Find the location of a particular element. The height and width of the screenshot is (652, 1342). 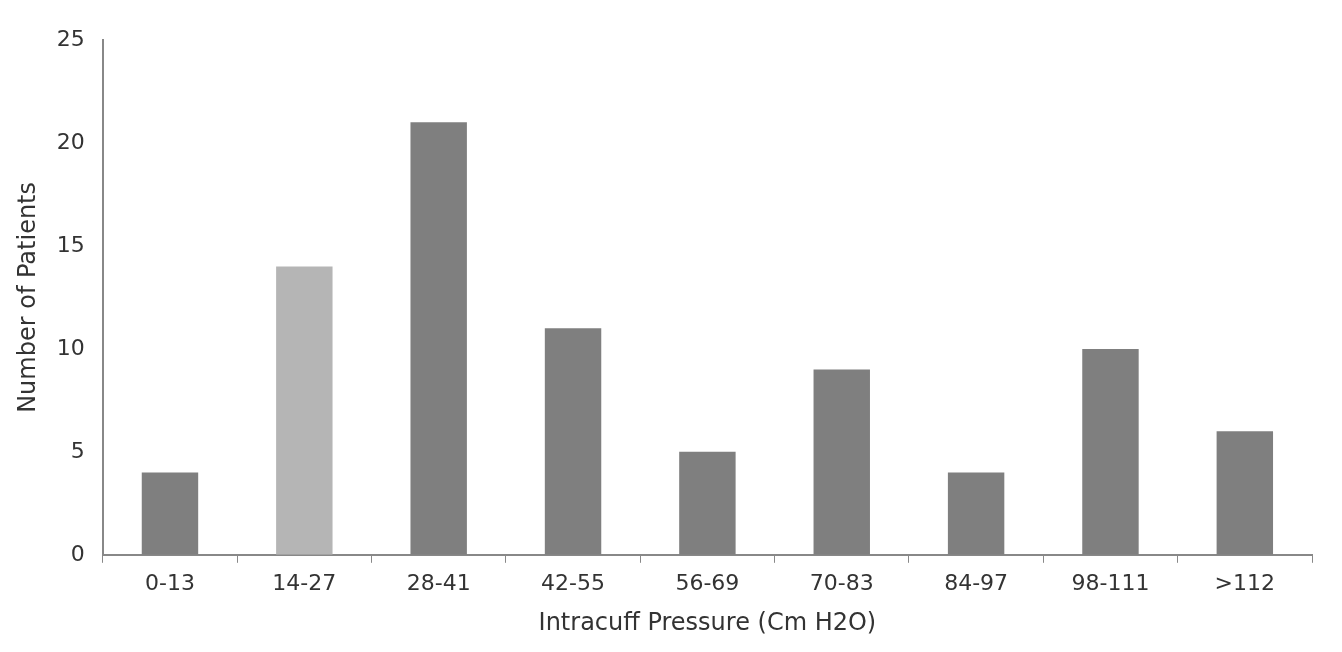

bar is located at coordinates (304, 410).